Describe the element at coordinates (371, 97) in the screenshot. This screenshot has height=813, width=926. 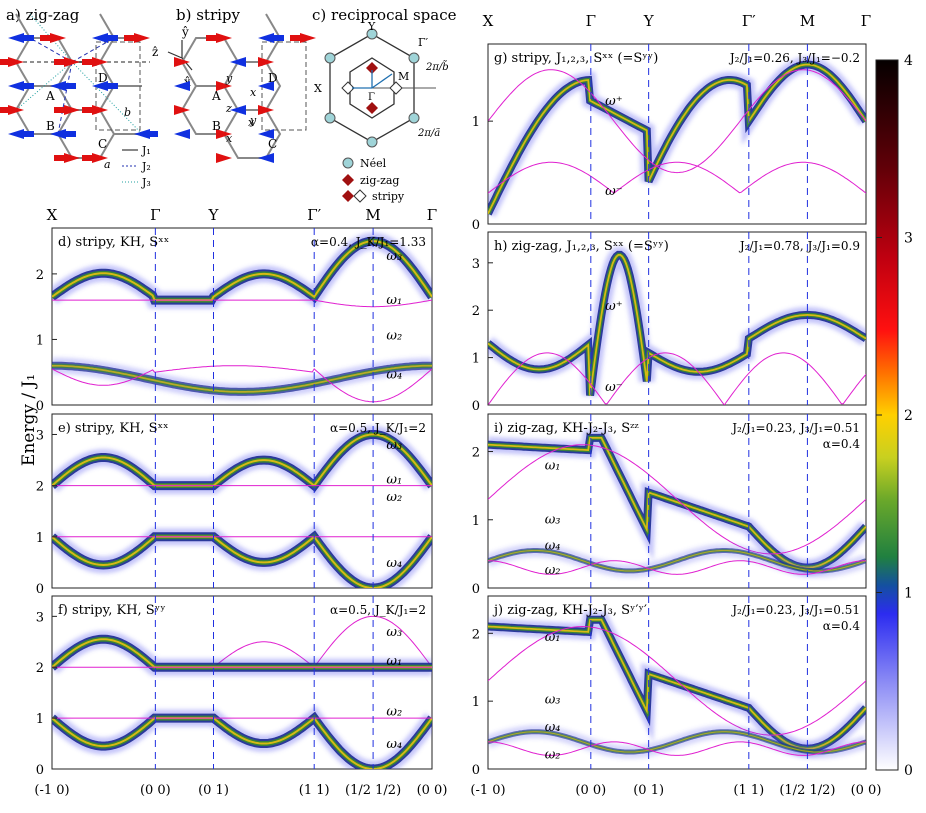
I see `rs-label-gamma: Γ` at that location.